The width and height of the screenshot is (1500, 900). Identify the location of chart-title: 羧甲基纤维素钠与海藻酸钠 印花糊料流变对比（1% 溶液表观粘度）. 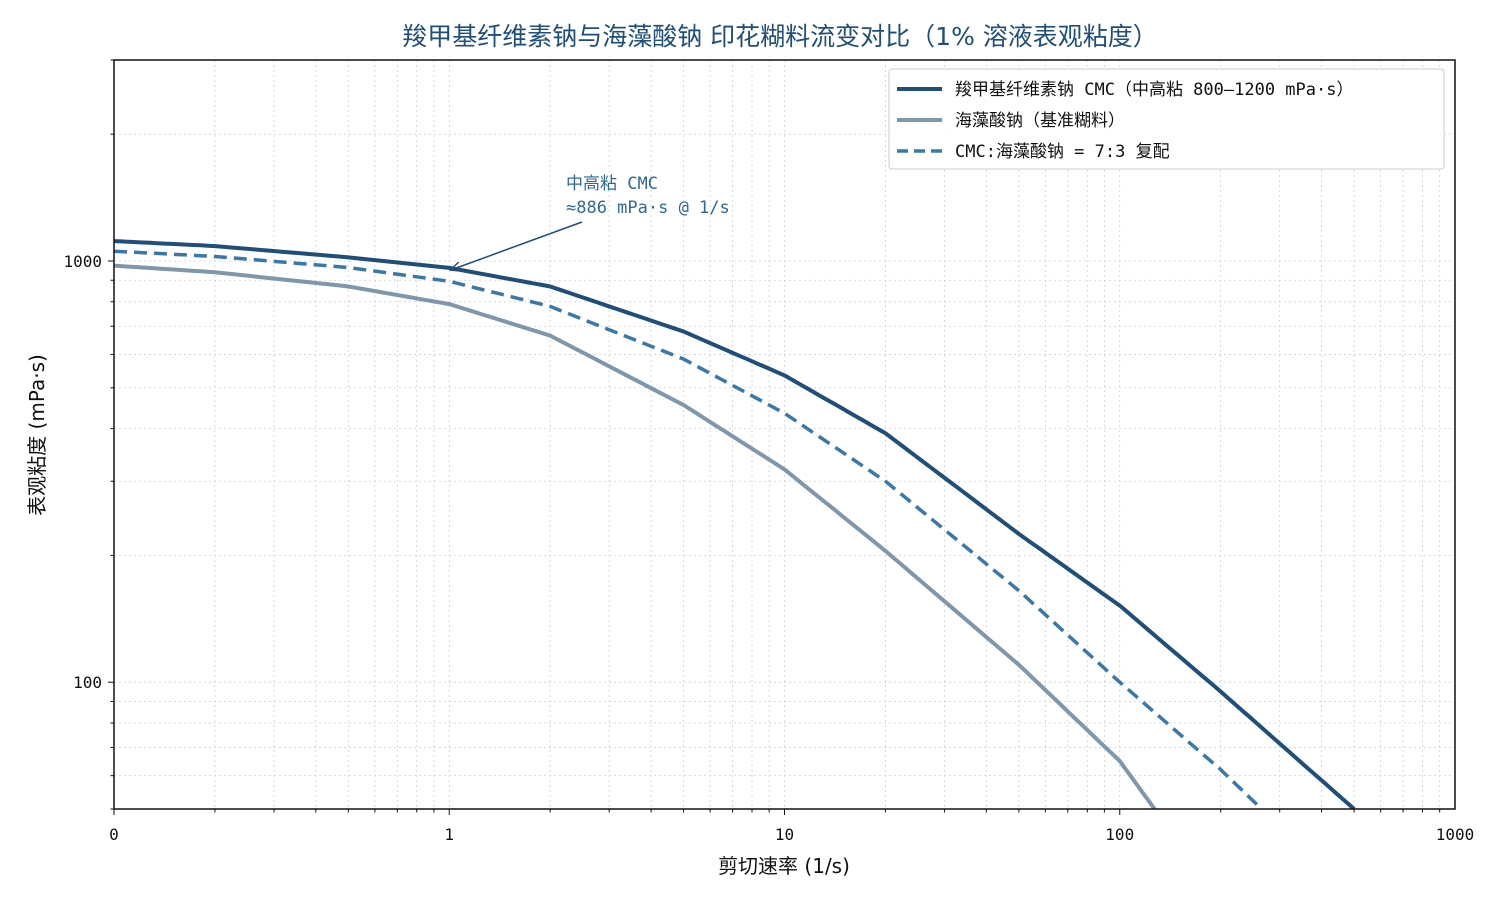
(780, 36).